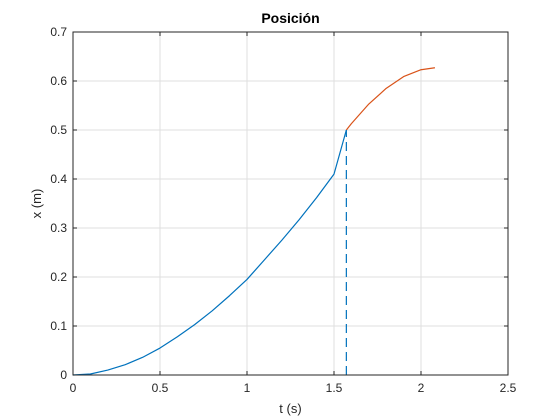 This screenshot has height=420, width=560. What do you see at coordinates (73, 388) in the screenshot?
I see `x-tick-label: 0` at bounding box center [73, 388].